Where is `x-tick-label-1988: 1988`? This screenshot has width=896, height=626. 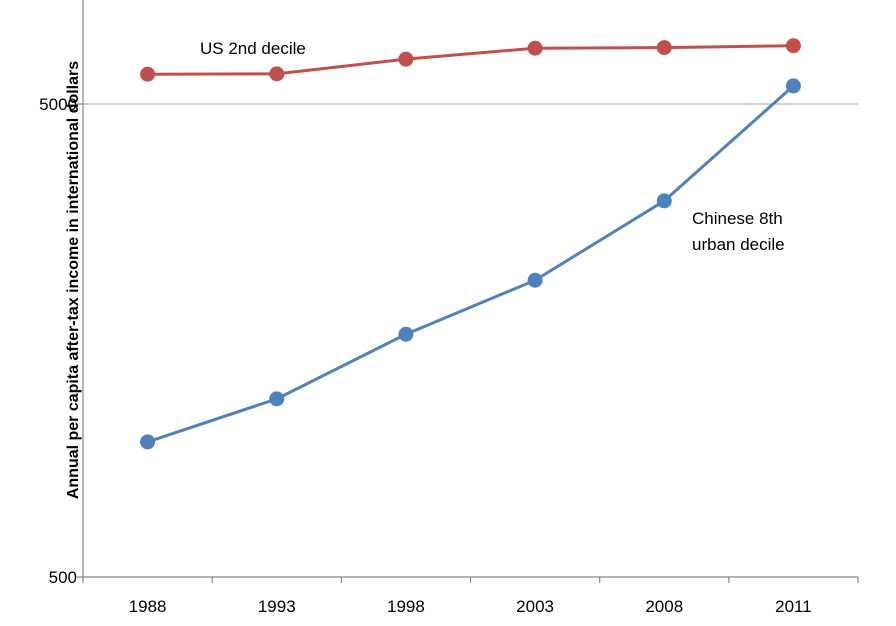
x-tick-label-1988: 1988 is located at coordinates (148, 606).